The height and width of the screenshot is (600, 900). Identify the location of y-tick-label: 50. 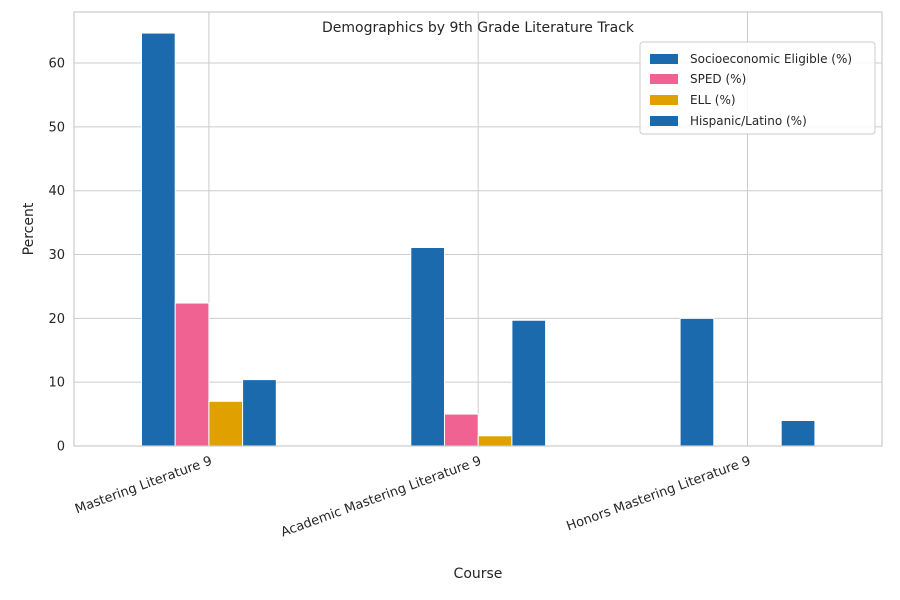
(56, 127).